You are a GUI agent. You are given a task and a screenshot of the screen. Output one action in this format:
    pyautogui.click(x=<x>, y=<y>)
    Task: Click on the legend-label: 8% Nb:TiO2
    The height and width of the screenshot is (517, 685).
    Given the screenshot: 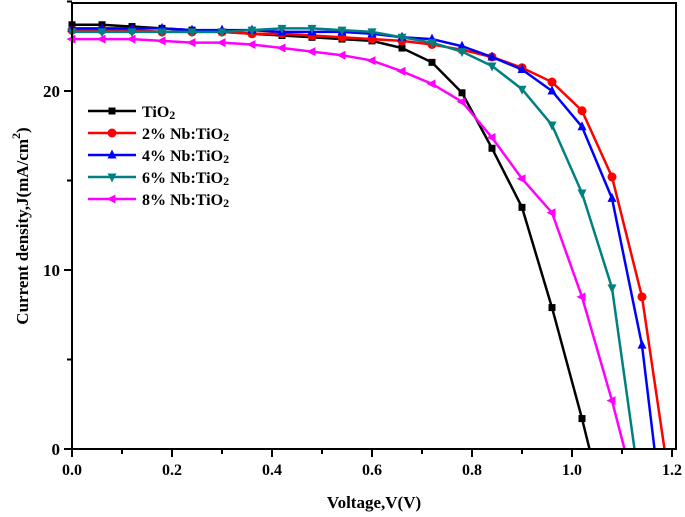 What is the action you would take?
    pyautogui.click(x=185, y=201)
    